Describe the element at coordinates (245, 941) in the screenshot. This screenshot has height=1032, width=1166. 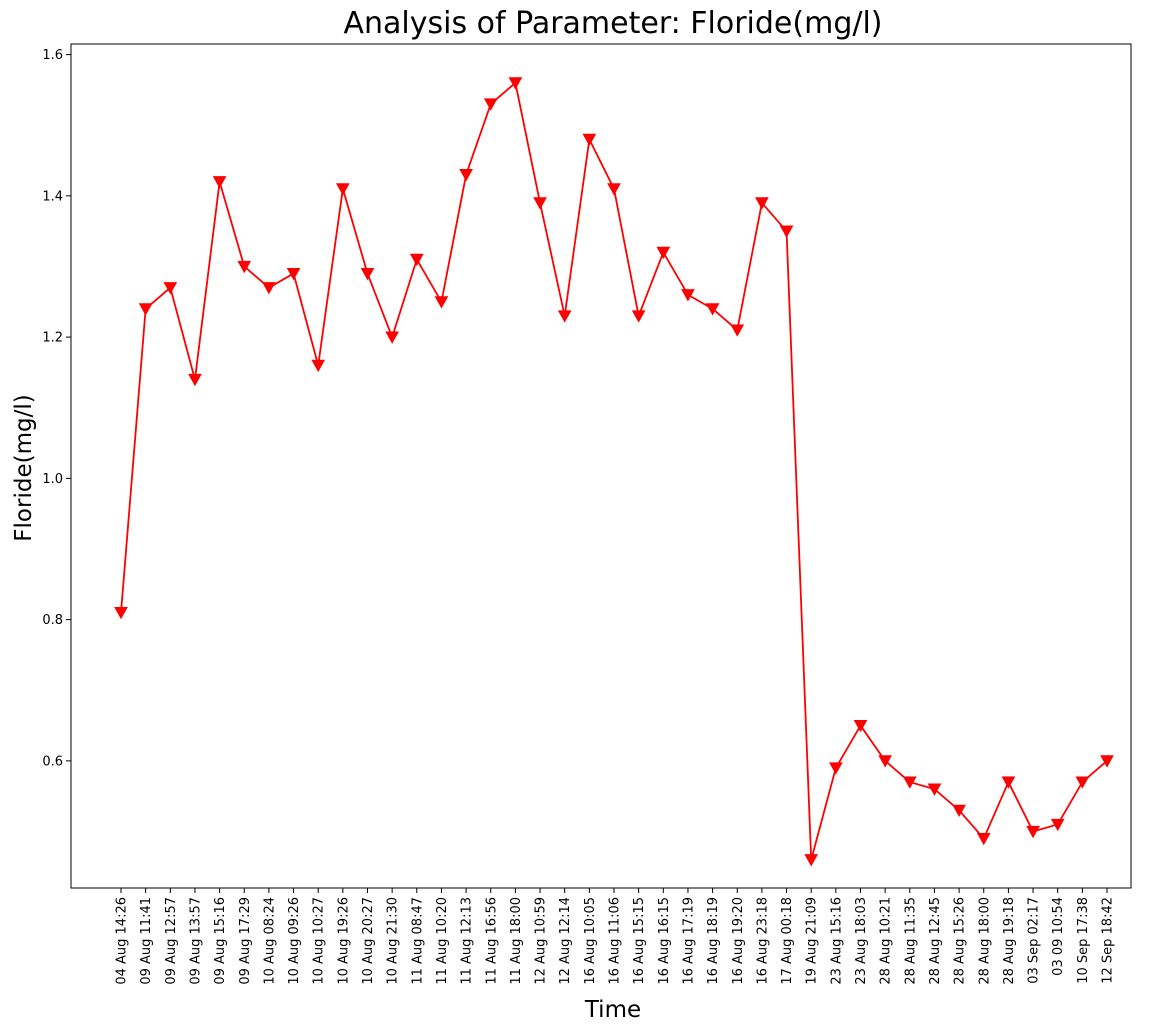
I see `x-tick-label: 09 Aug 17:29` at that location.